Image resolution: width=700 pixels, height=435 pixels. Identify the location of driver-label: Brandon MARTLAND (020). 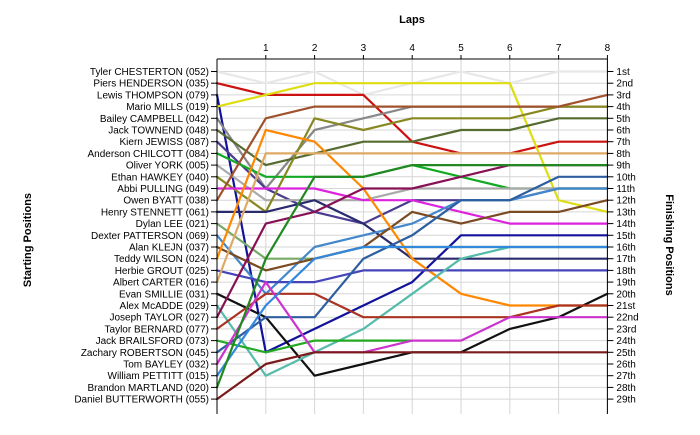
(148, 388).